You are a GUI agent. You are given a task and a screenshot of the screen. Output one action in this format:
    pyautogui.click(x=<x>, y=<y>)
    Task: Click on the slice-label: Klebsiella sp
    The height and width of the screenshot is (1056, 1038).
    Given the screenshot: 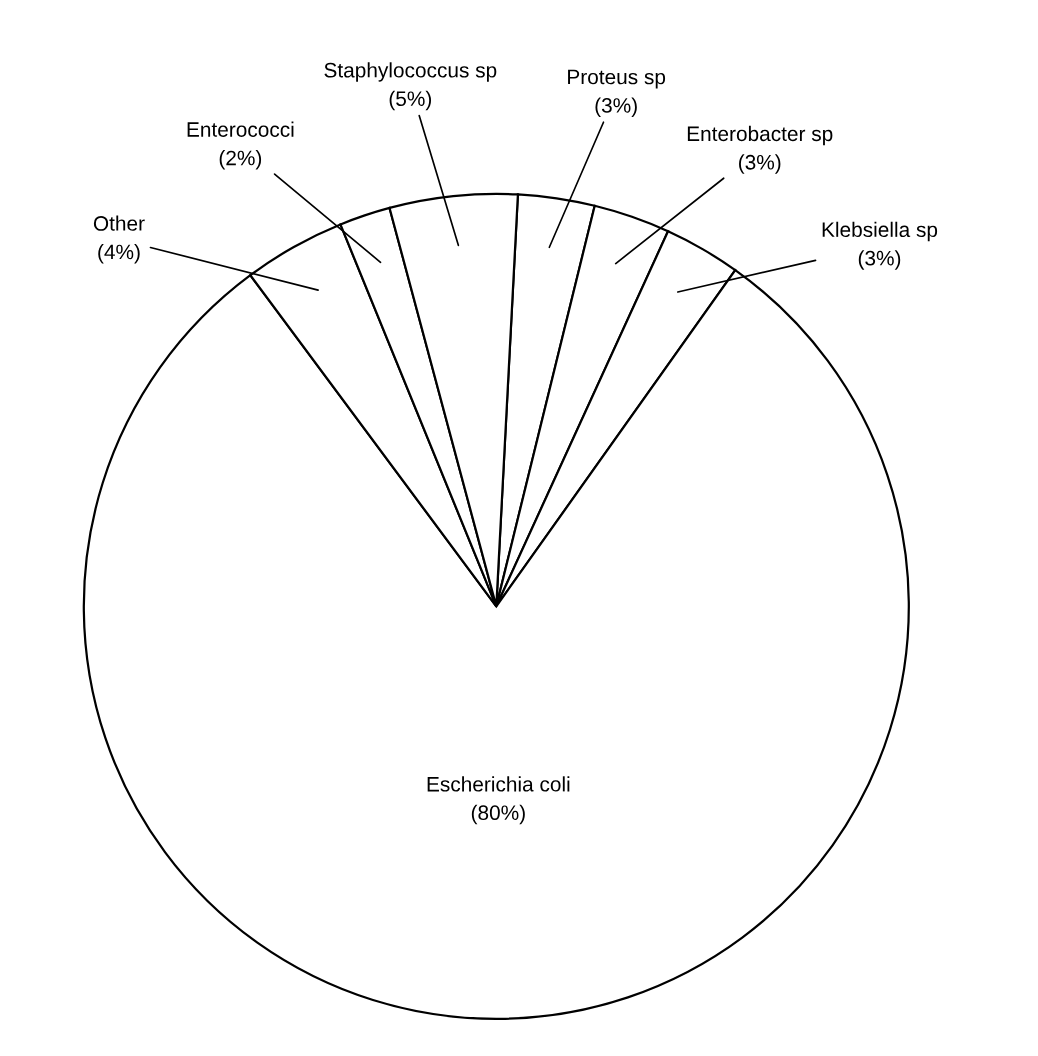 What is the action you would take?
    pyautogui.click(x=880, y=231)
    